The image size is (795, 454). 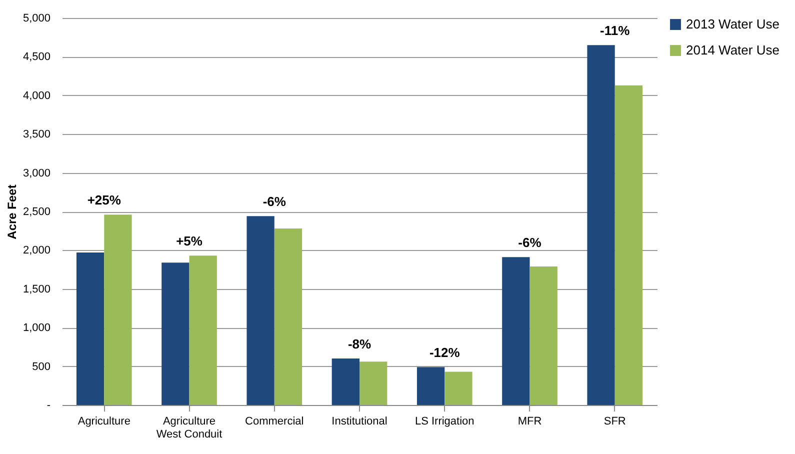 What do you see at coordinates (360, 422) in the screenshot?
I see `x-tick-label: Institutional` at bounding box center [360, 422].